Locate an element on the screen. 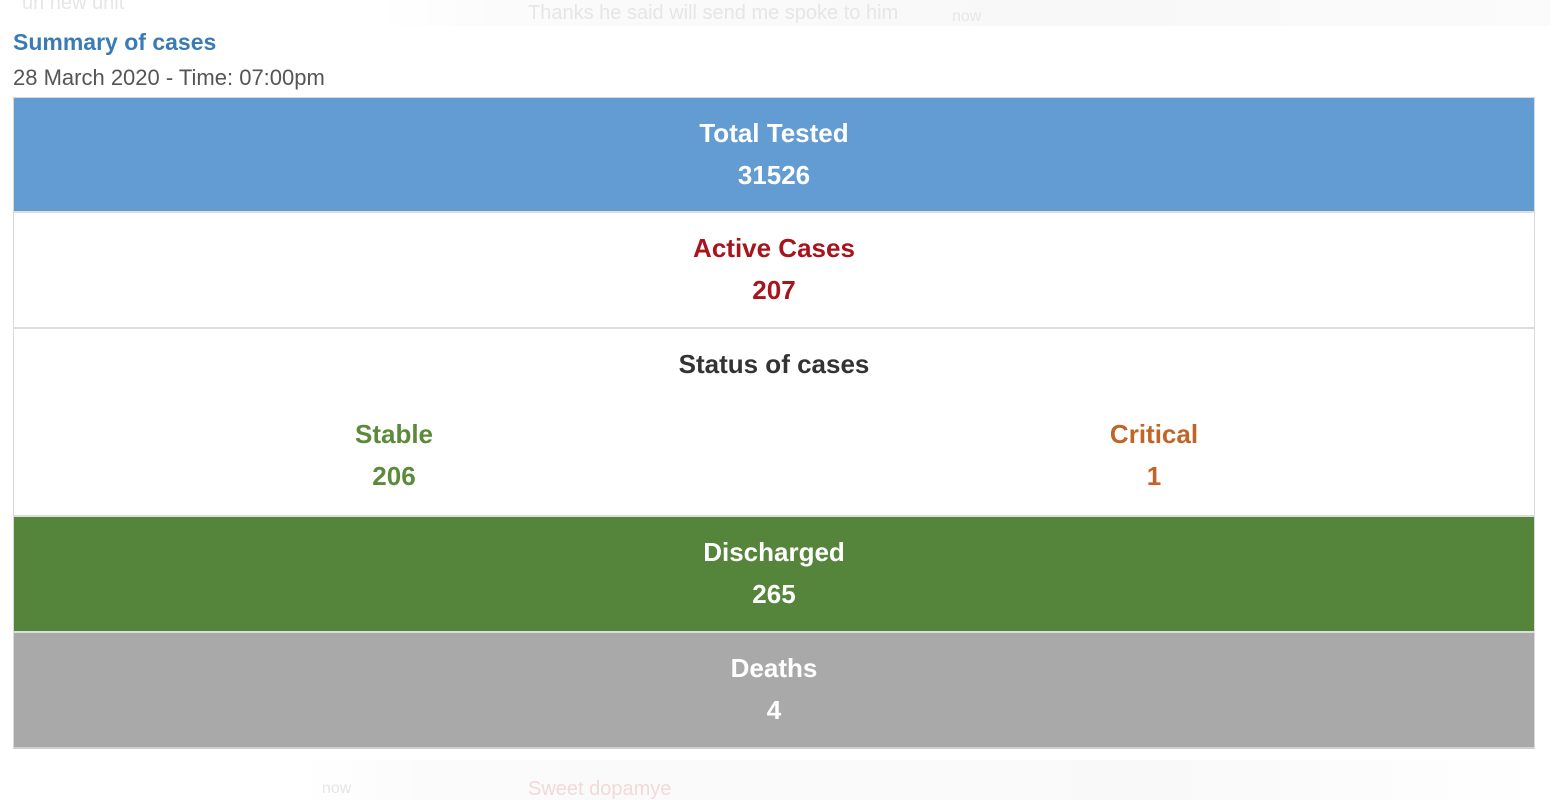  critical-label: Critical is located at coordinates (1154, 434).